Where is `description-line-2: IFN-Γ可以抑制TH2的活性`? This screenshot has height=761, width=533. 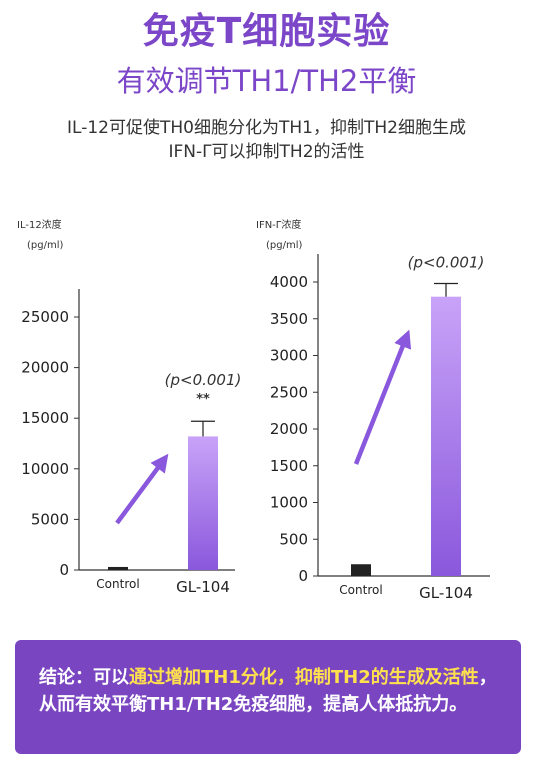
description-line-2: IFN-Γ可以抑制TH2的活性 is located at coordinates (266, 152).